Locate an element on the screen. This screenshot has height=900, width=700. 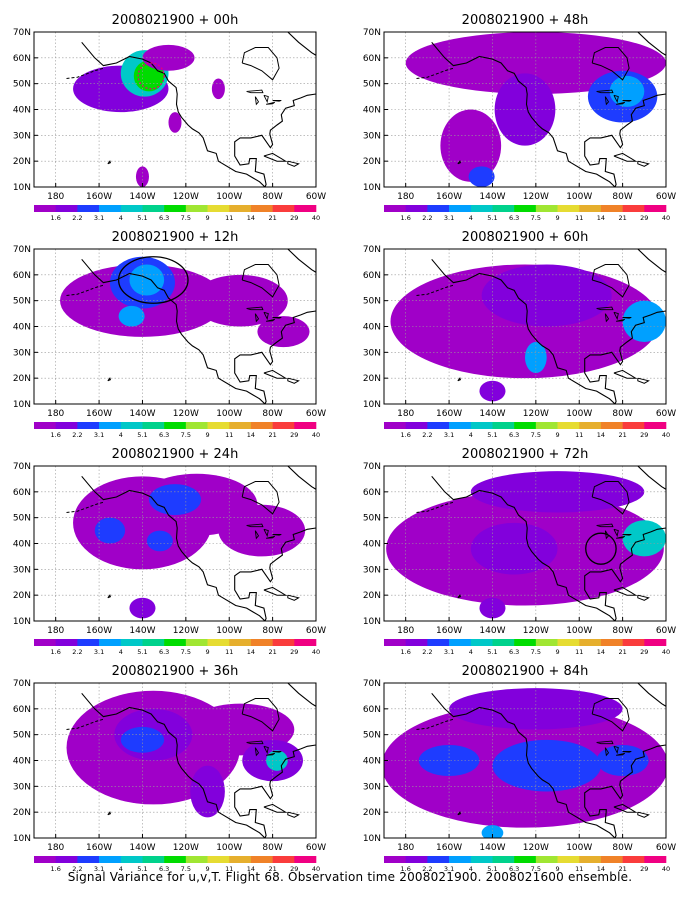
colorbar-label: 21 is located at coordinates (622, 218).